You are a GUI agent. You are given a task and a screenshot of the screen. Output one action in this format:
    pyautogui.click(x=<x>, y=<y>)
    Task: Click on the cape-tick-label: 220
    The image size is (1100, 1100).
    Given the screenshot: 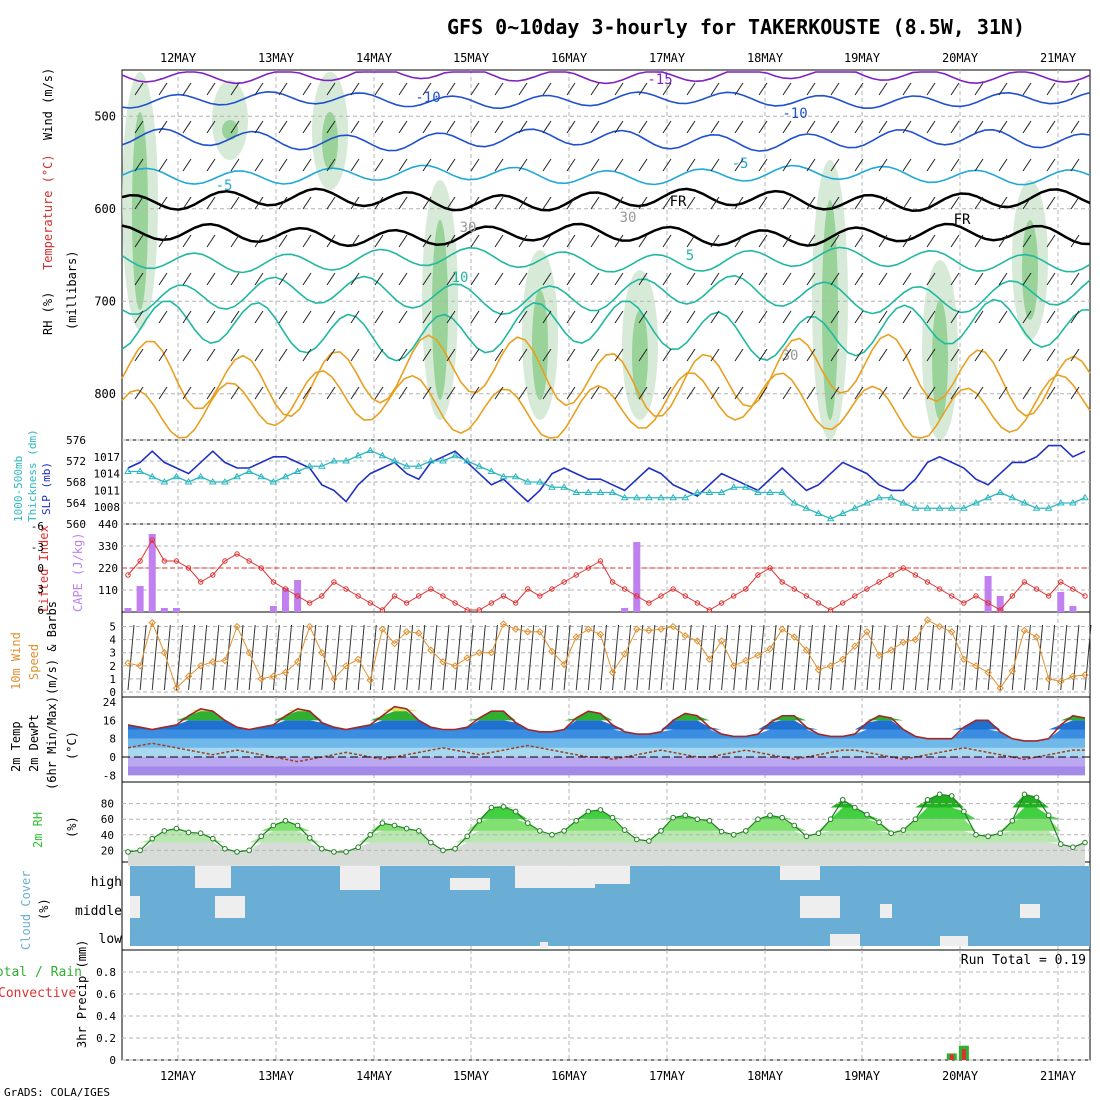 What is the action you would take?
    pyautogui.click(x=108, y=568)
    